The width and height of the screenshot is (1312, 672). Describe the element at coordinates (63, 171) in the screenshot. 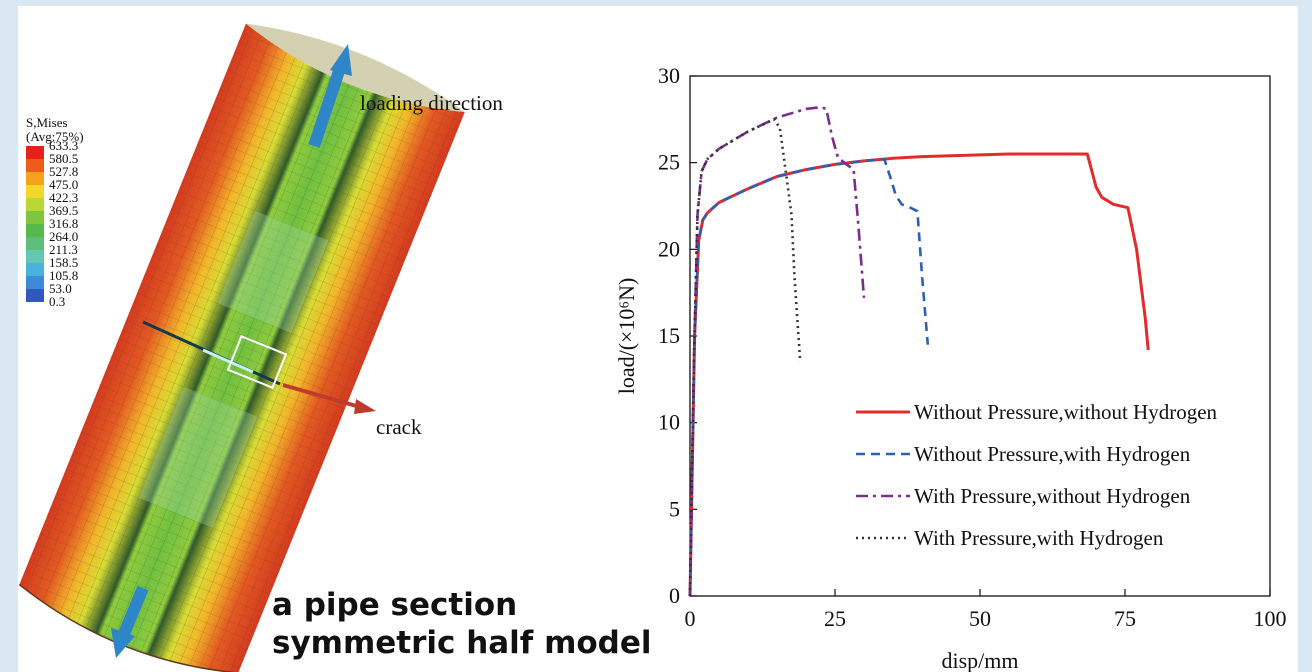

I see `colorbar-value: 527.8` at that location.